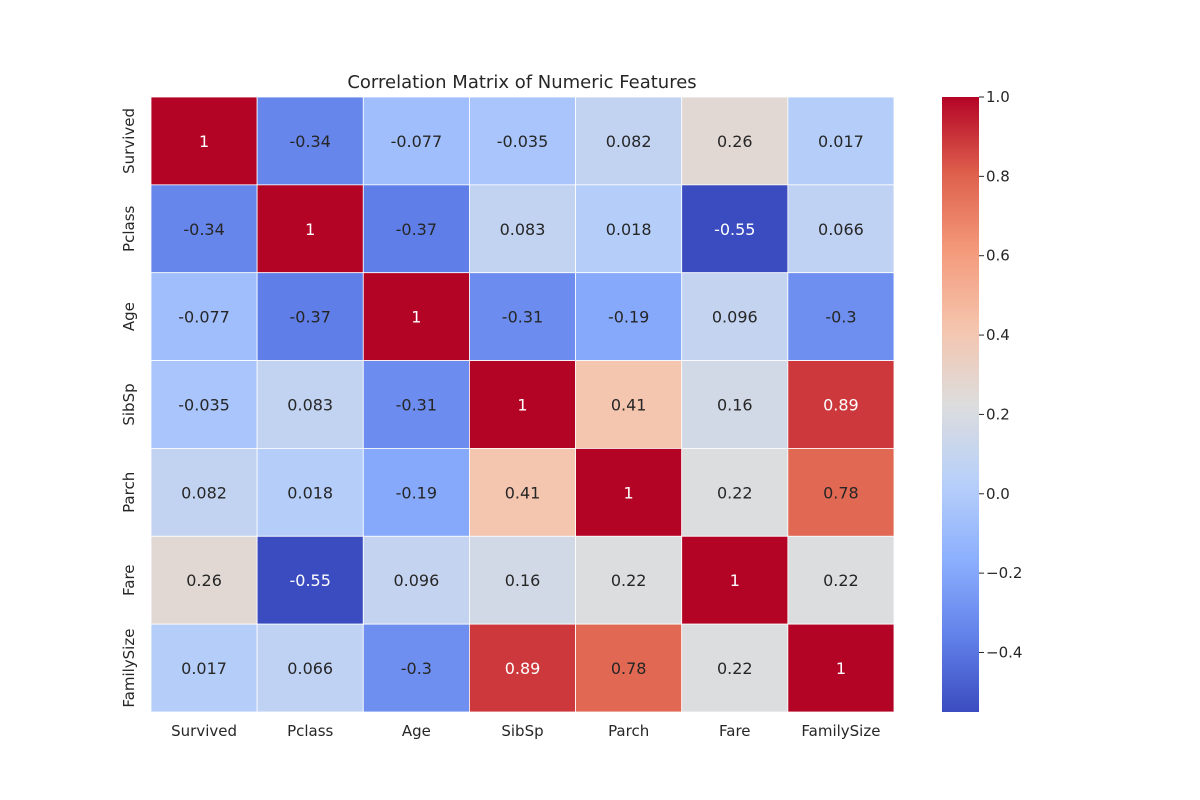 The width and height of the screenshot is (1200, 800). I want to click on colorbar-tick-label: 0.6, so click(998, 256).